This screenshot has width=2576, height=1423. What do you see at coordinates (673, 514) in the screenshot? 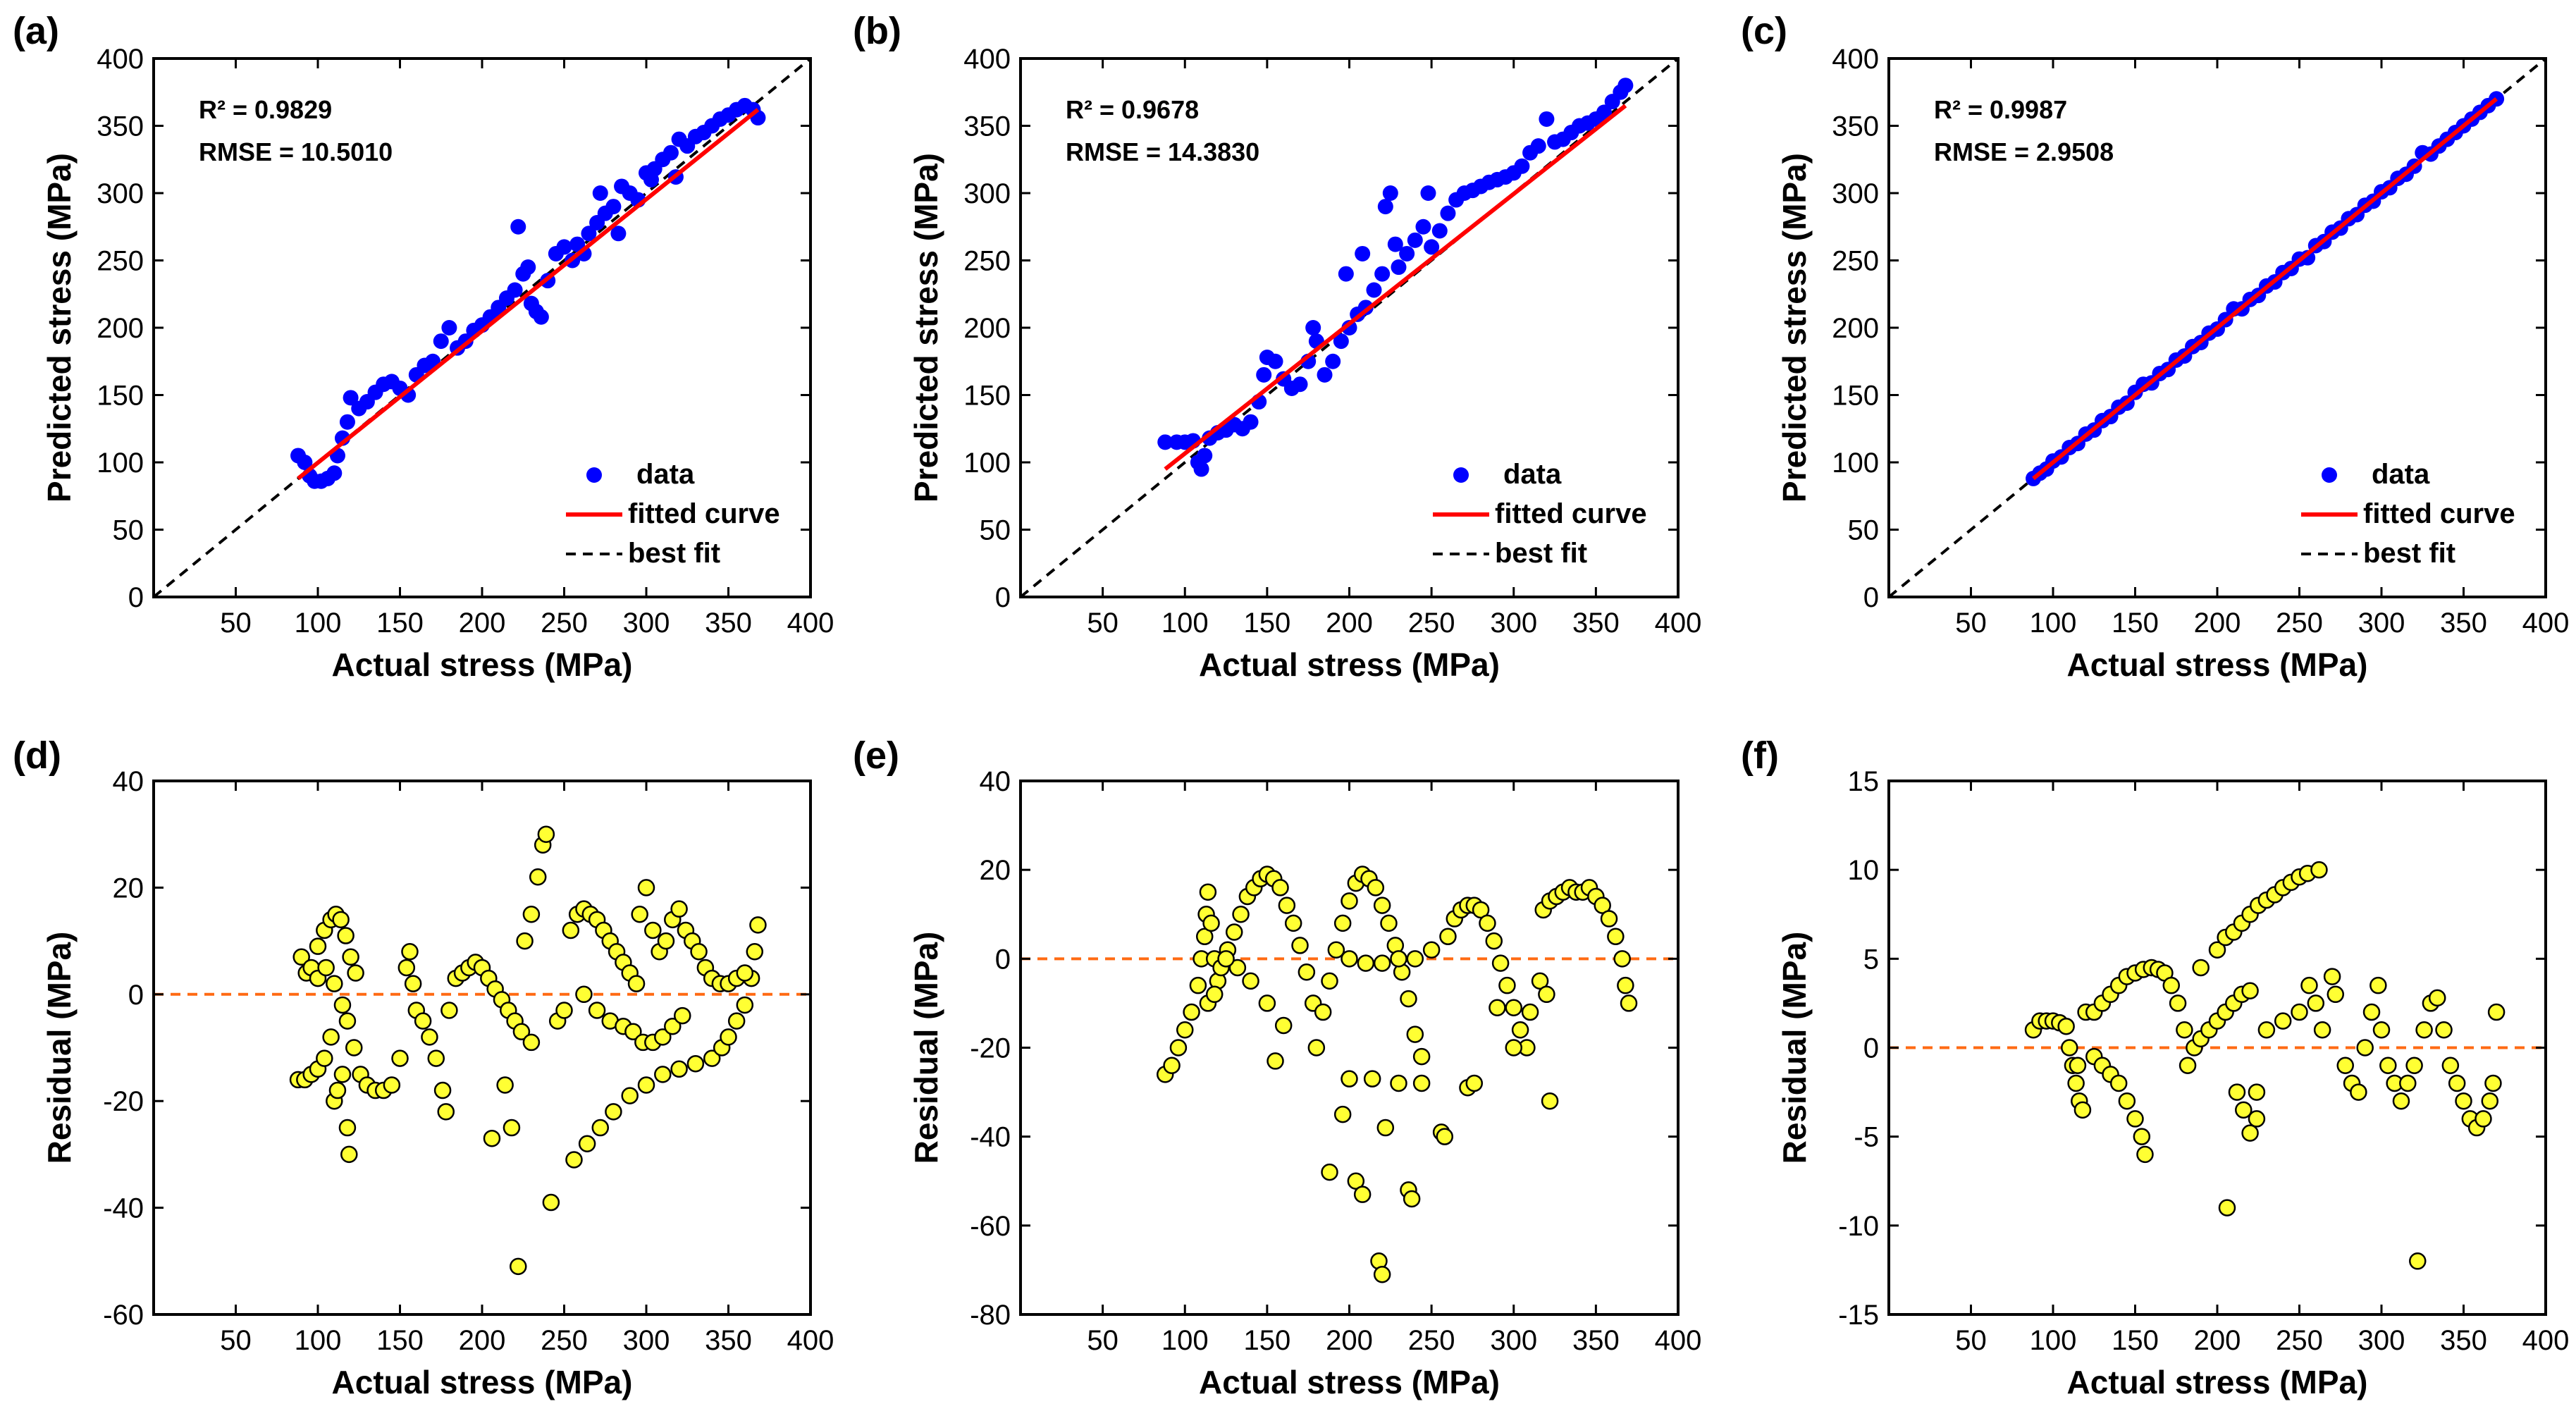
I see `legend: data fitted curve best fit` at bounding box center [673, 514].